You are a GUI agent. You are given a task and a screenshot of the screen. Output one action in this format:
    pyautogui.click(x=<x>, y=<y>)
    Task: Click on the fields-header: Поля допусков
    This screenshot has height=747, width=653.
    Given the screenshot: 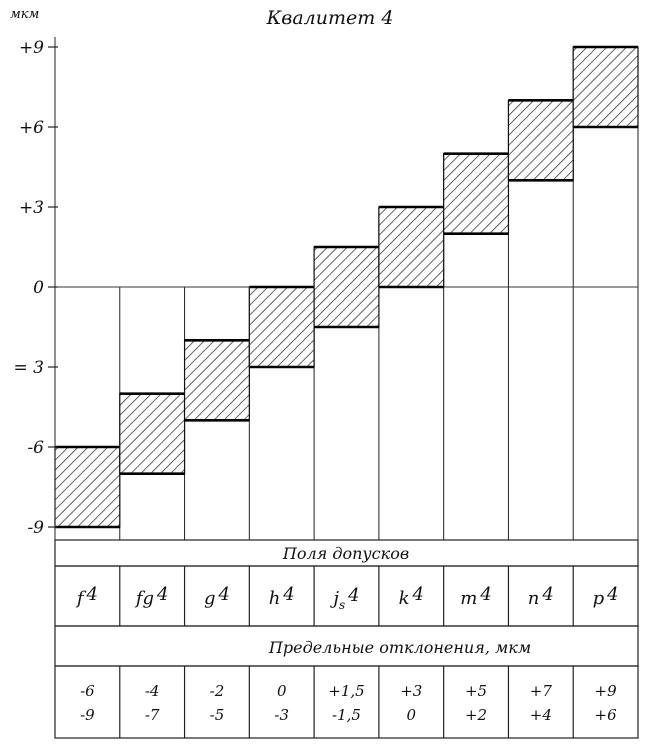 What is the action you would take?
    pyautogui.click(x=345, y=553)
    